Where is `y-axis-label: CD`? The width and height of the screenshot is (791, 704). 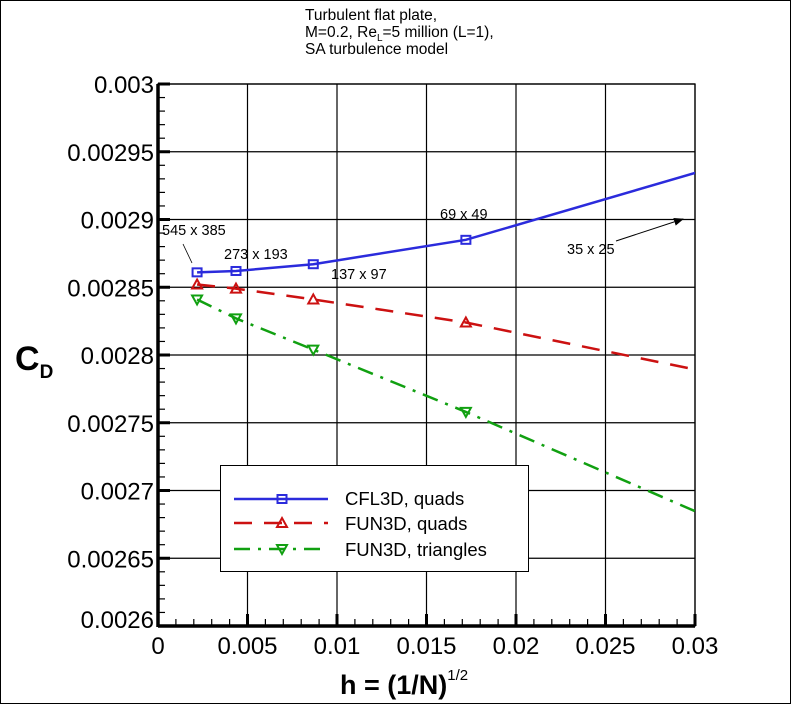 y-axis-label: CD is located at coordinates (34, 361).